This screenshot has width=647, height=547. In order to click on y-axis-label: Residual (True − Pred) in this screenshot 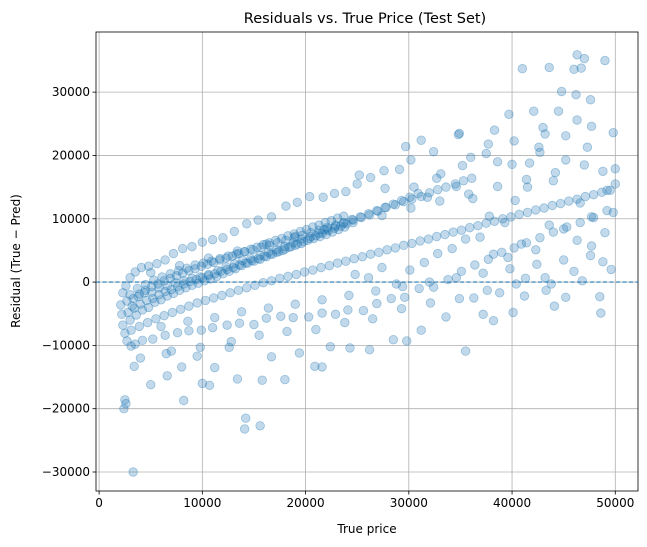, I will do `click(16, 261)`.